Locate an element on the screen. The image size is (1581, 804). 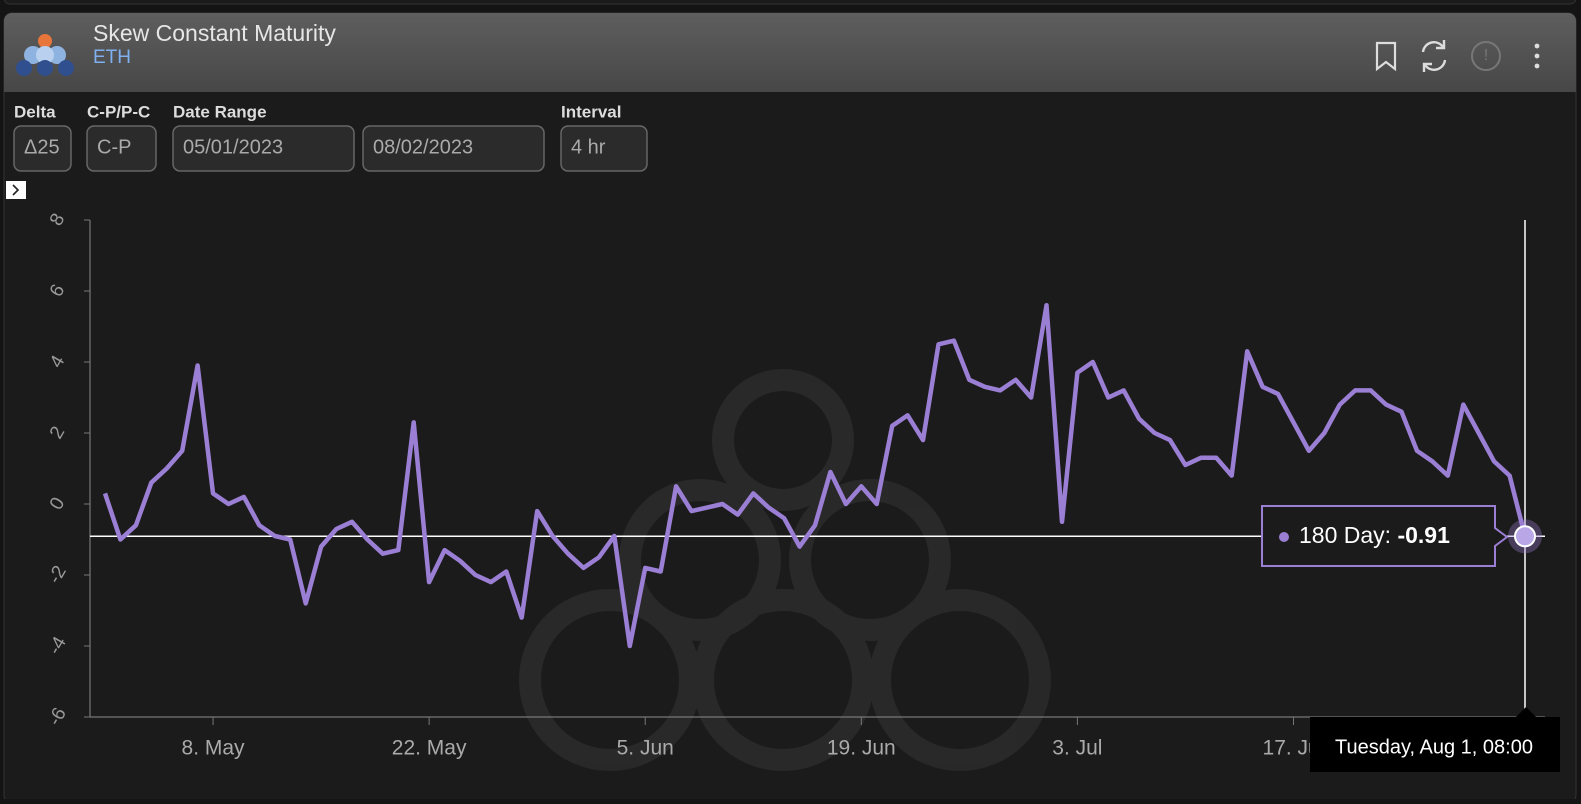
hover-point is located at coordinates (1525, 536).